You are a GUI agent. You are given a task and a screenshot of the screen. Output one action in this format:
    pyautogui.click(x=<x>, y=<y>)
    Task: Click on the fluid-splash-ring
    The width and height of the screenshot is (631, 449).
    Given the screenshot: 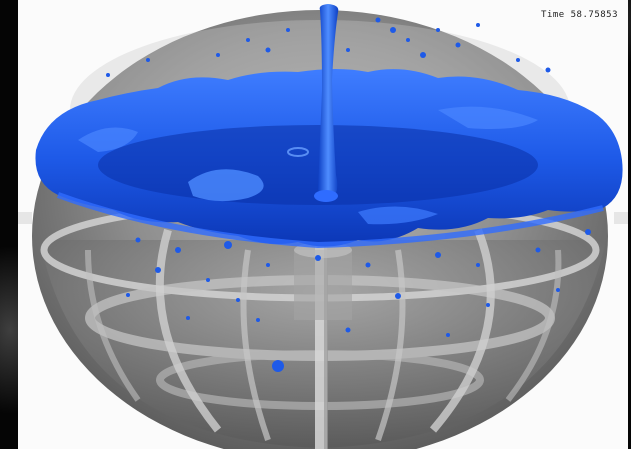 What is the action you would take?
    pyautogui.click(x=298, y=152)
    